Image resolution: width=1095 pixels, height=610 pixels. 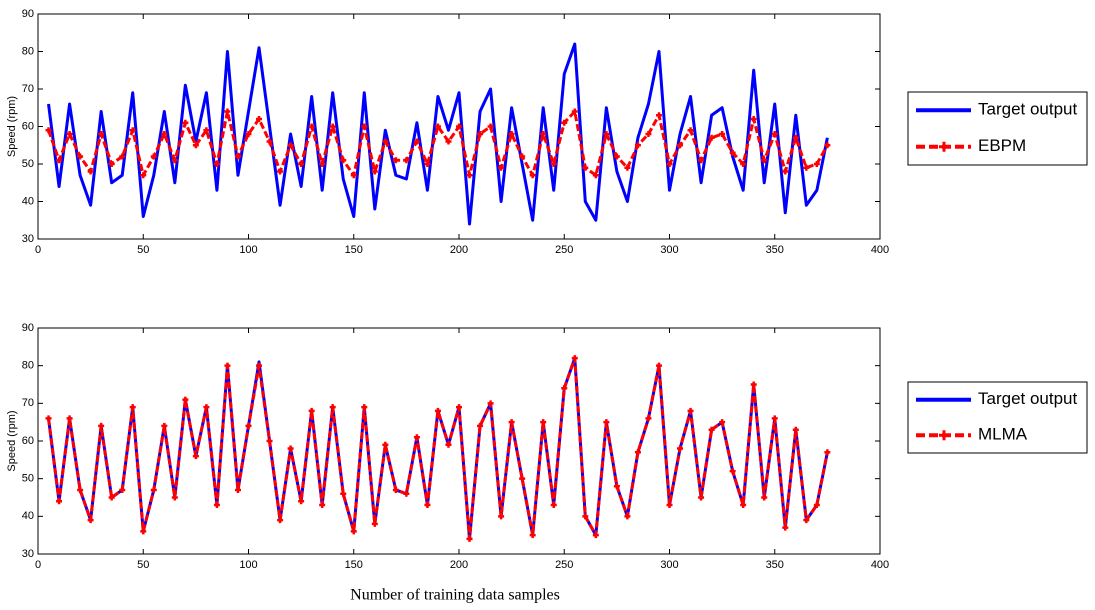 I want to click on y-tick-label: 90, so click(x=28, y=14).